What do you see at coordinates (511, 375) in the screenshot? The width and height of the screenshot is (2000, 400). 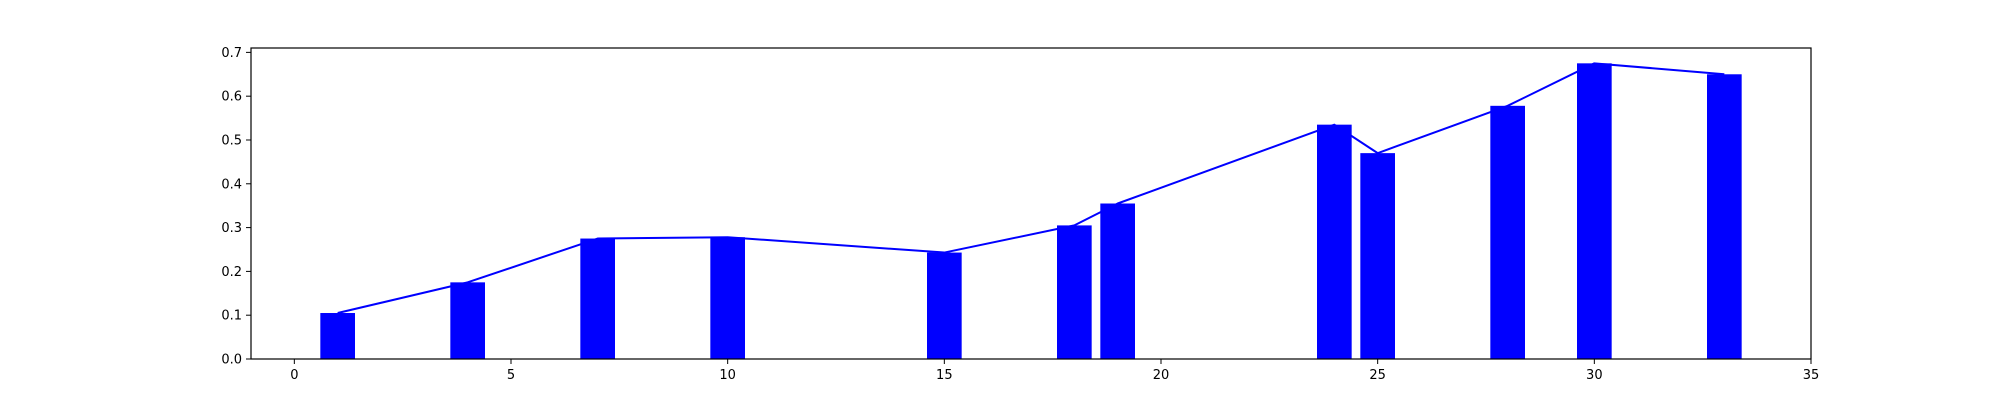 I see `x-tick-label: 5` at bounding box center [511, 375].